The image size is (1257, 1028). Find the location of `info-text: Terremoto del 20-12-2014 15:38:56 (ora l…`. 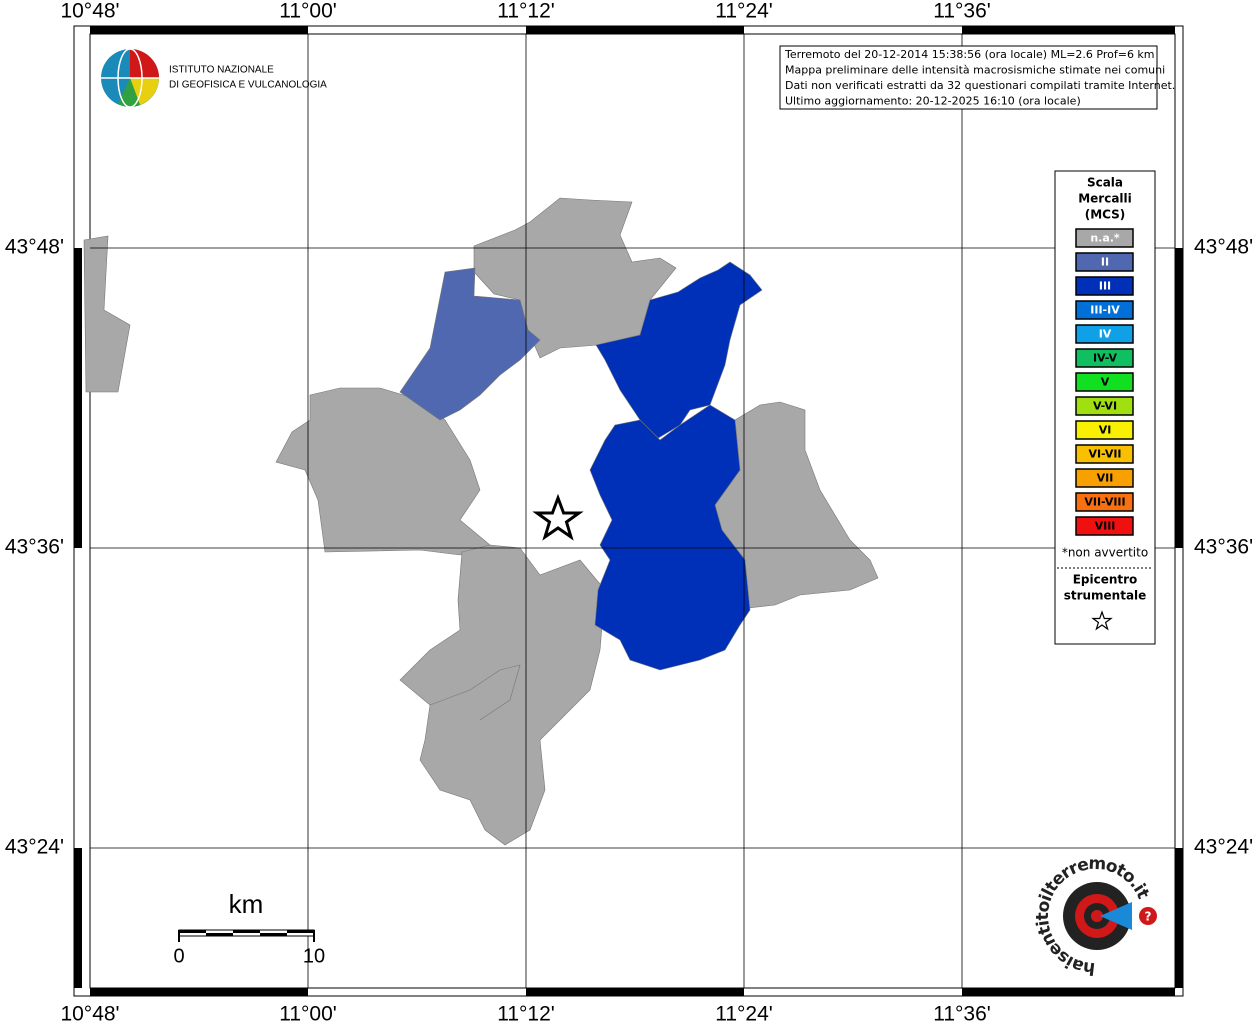

info-text: Terremoto del 20-12-2014 15:38:56 (ora l… is located at coordinates (979, 78).